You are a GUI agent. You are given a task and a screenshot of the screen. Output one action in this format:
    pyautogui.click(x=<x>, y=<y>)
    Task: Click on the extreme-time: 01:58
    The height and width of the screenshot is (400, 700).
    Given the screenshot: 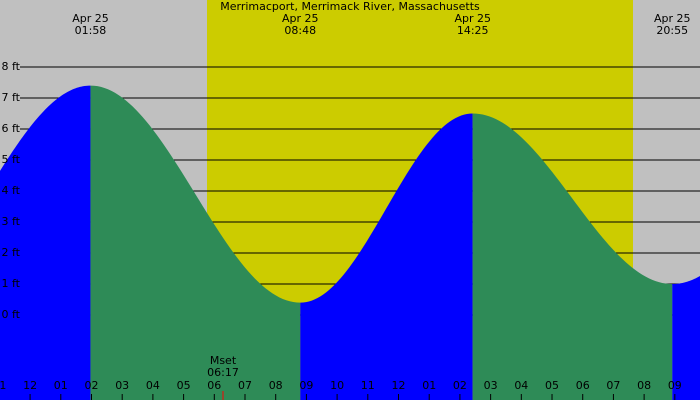 What is the action you would take?
    pyautogui.click(x=91, y=30)
    